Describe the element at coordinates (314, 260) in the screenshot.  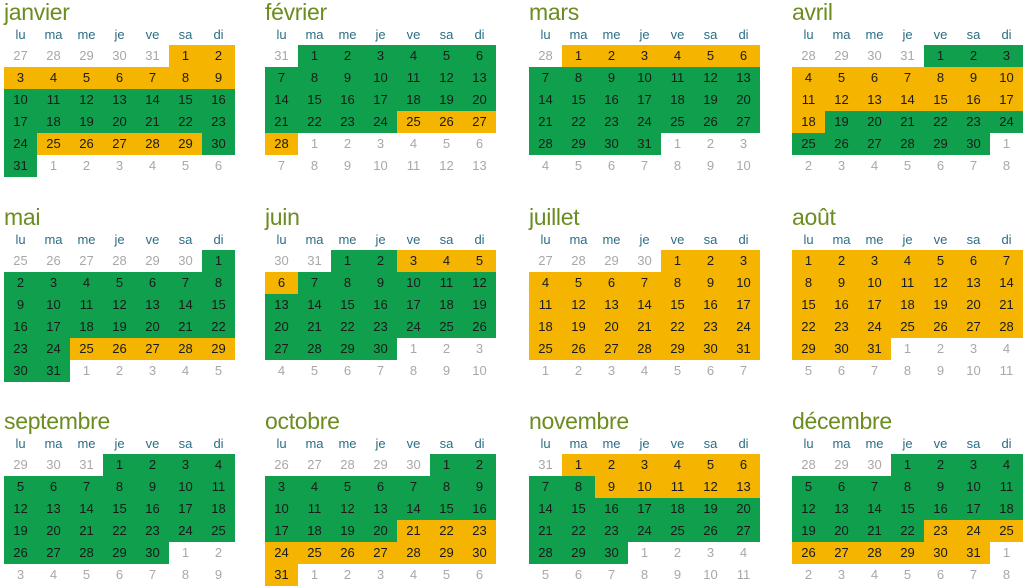
I see `day-cell-outside: 31` at that location.